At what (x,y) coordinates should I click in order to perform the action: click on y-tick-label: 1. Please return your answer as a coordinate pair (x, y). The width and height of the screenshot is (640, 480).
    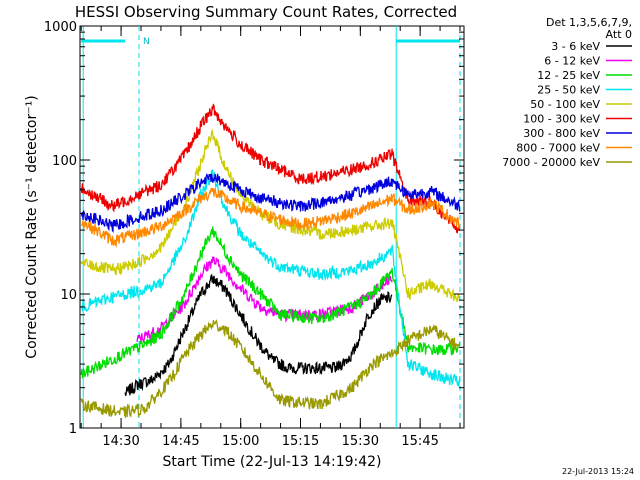
    Looking at the image, I should click on (73, 429).